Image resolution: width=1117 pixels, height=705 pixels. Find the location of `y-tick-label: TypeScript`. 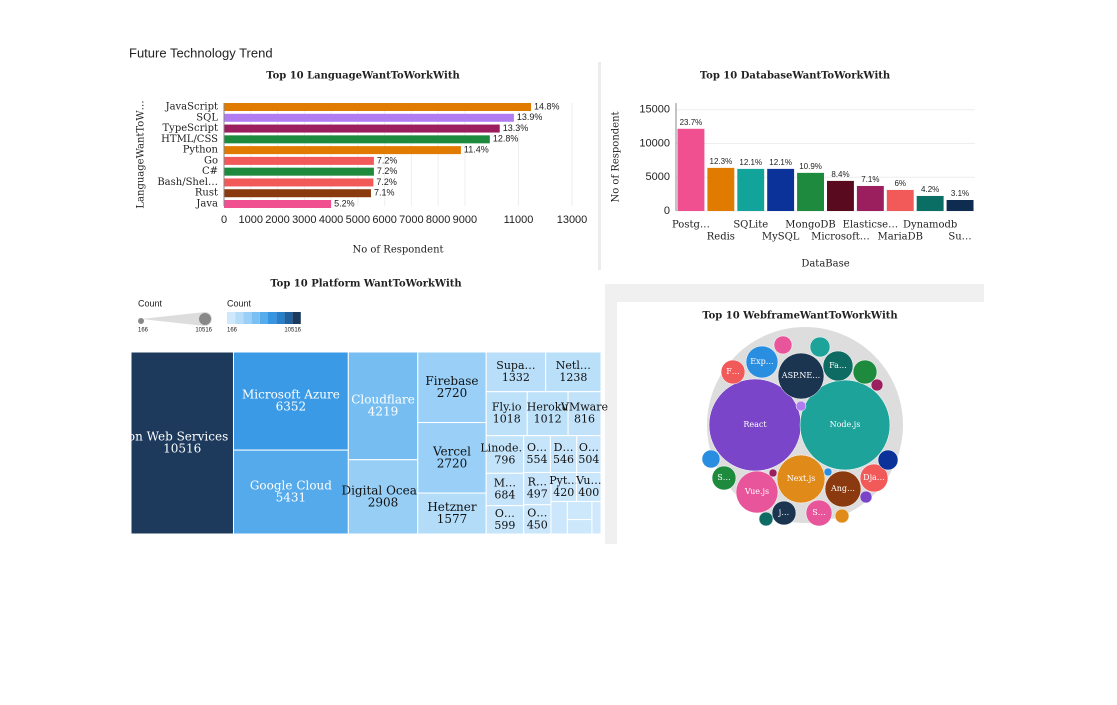

y-tick-label: TypeScript is located at coordinates (191, 128).